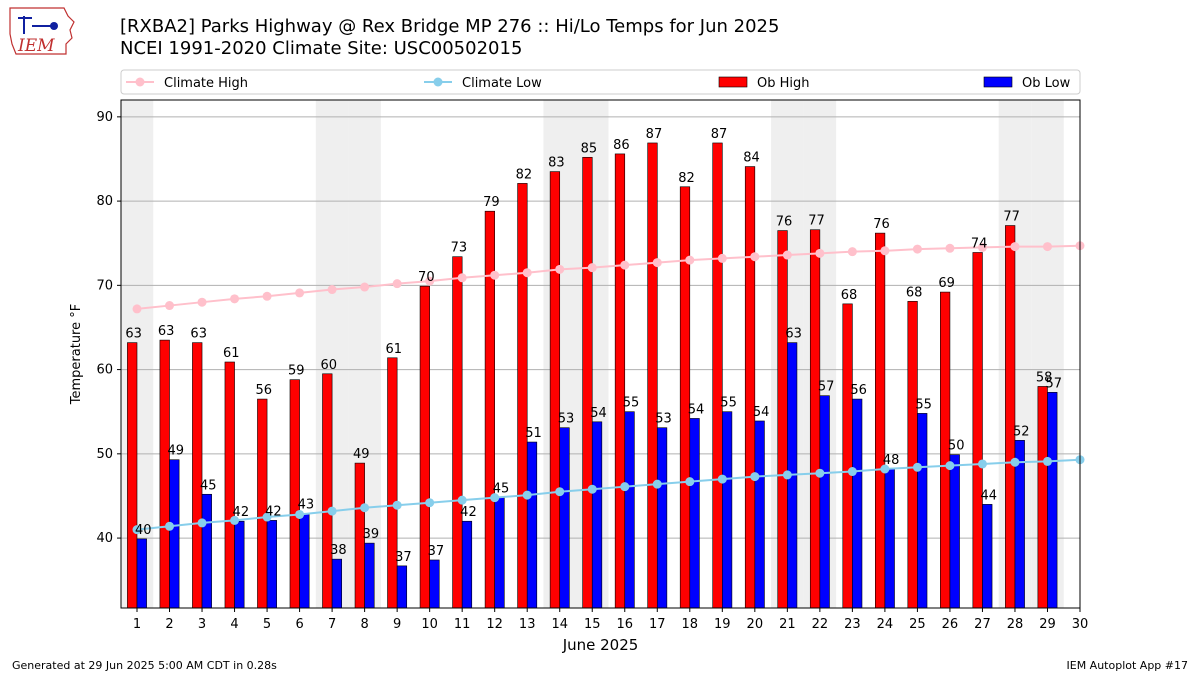  I want to click on ob-low-label-29: 57, so click(1053, 383).